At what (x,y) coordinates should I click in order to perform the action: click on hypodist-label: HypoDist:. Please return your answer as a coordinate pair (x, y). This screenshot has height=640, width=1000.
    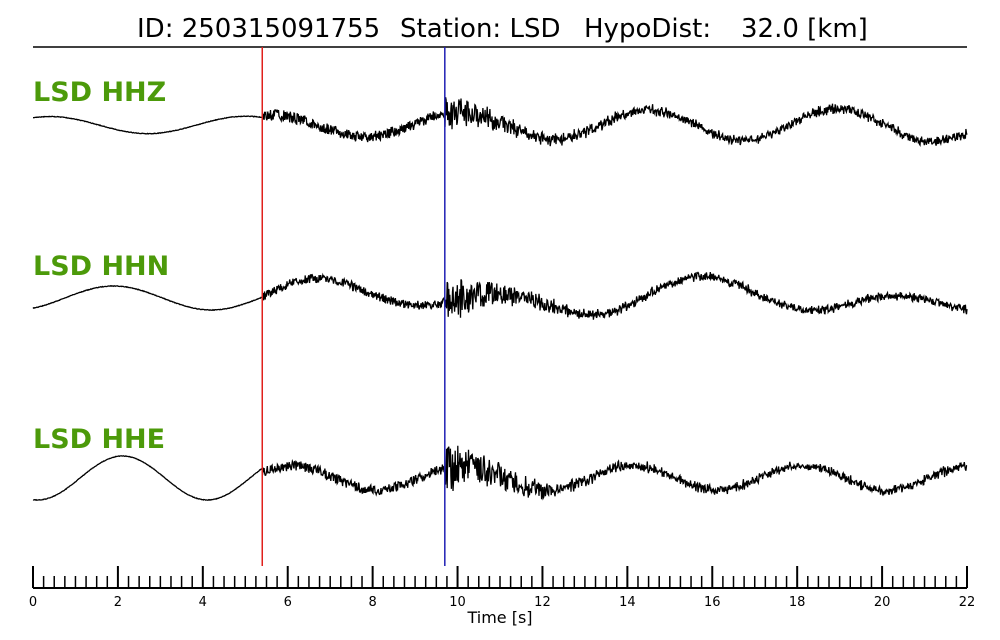
    Looking at the image, I should click on (647, 29).